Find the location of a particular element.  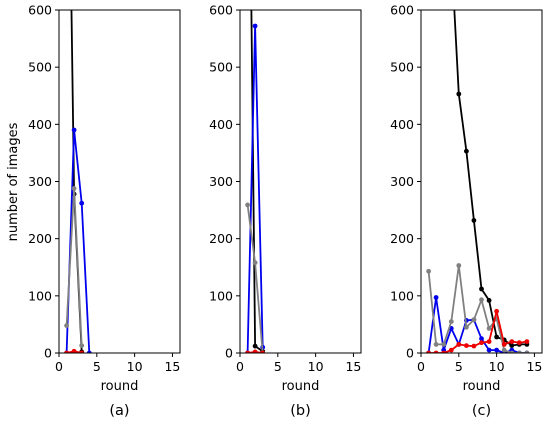

panel-caption: (c) is located at coordinates (481, 411).